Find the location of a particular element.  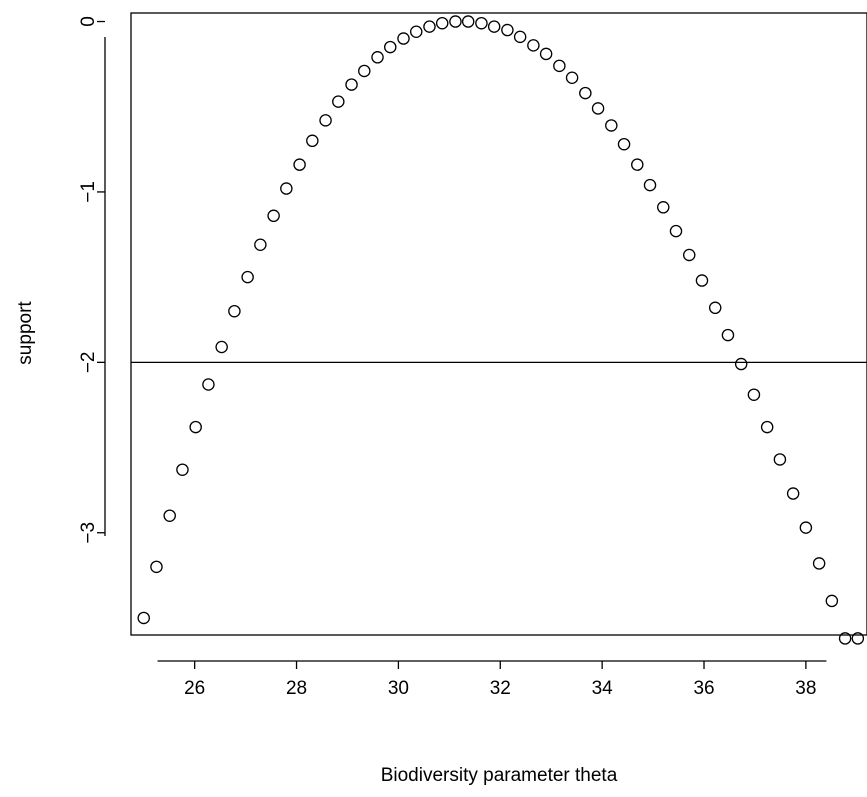

x-tick-label: 32 is located at coordinates (500, 688).